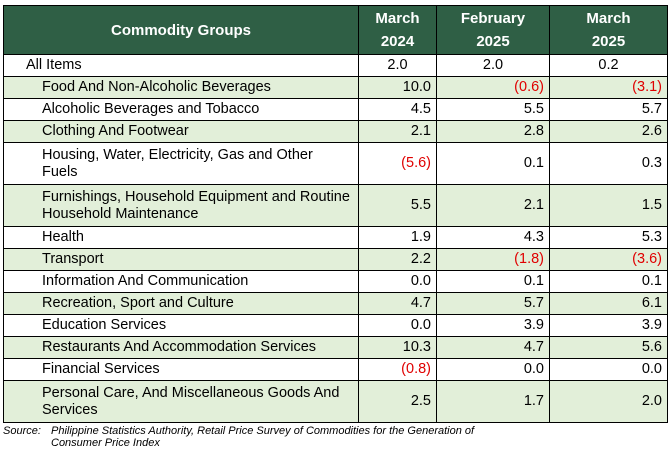 The height and width of the screenshot is (454, 670). What do you see at coordinates (397, 259) in the screenshot?
I see `value-march-2024: 2.2` at bounding box center [397, 259].